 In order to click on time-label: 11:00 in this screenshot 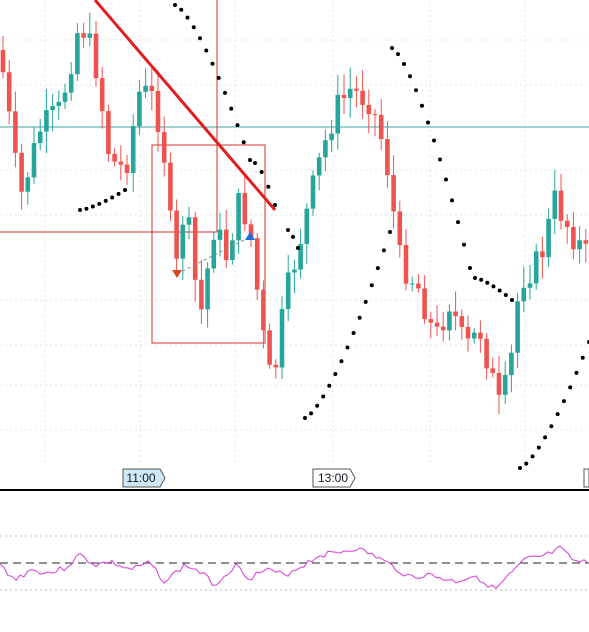, I will do `click(140, 478)`.